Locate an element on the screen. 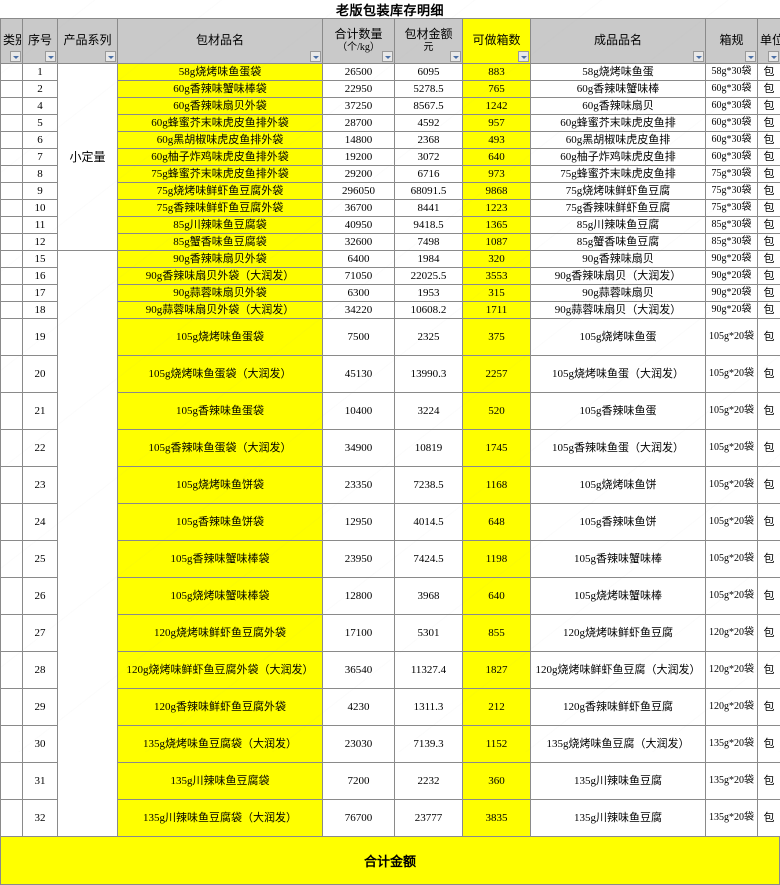 The height and width of the screenshot is (885, 780). filter-dropdown-icon is located at coordinates (698, 56).